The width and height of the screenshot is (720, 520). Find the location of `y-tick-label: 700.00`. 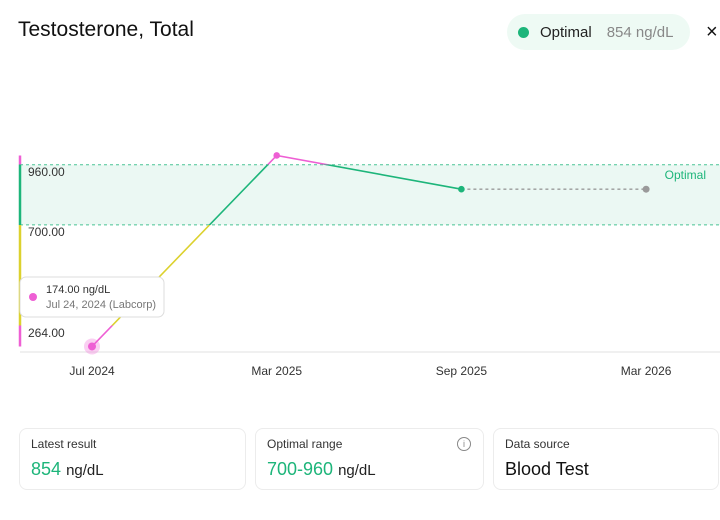

y-tick-label: 700.00 is located at coordinates (46, 232).